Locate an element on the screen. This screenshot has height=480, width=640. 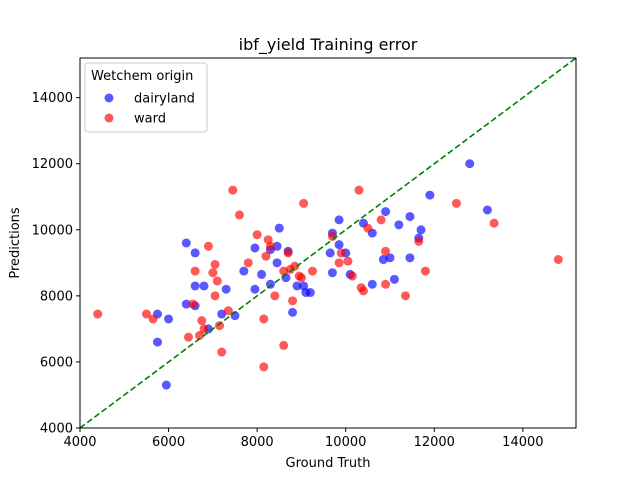
legend-label-ward: ward is located at coordinates (150, 119).